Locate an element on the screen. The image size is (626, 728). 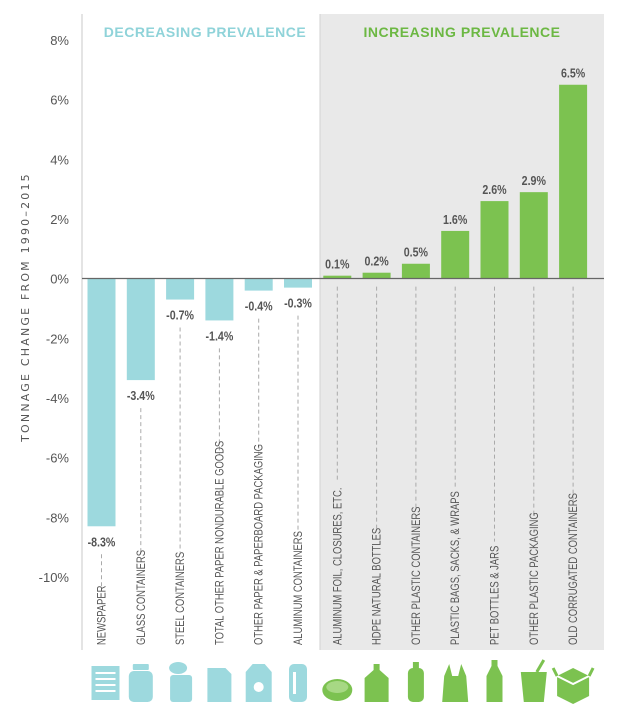
category-label: OTHER PLASTIC PACKAGING is located at coordinates (534, 578).